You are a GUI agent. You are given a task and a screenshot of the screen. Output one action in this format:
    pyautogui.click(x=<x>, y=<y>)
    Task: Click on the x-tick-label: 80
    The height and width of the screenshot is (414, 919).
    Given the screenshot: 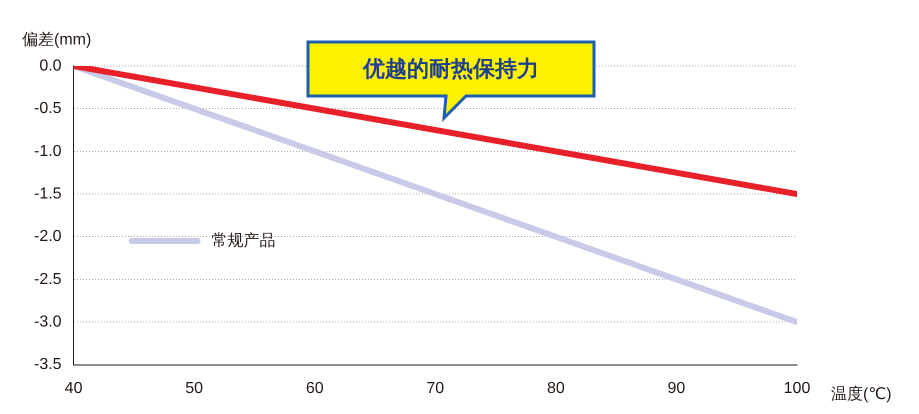 What is the action you would take?
    pyautogui.click(x=555, y=388)
    